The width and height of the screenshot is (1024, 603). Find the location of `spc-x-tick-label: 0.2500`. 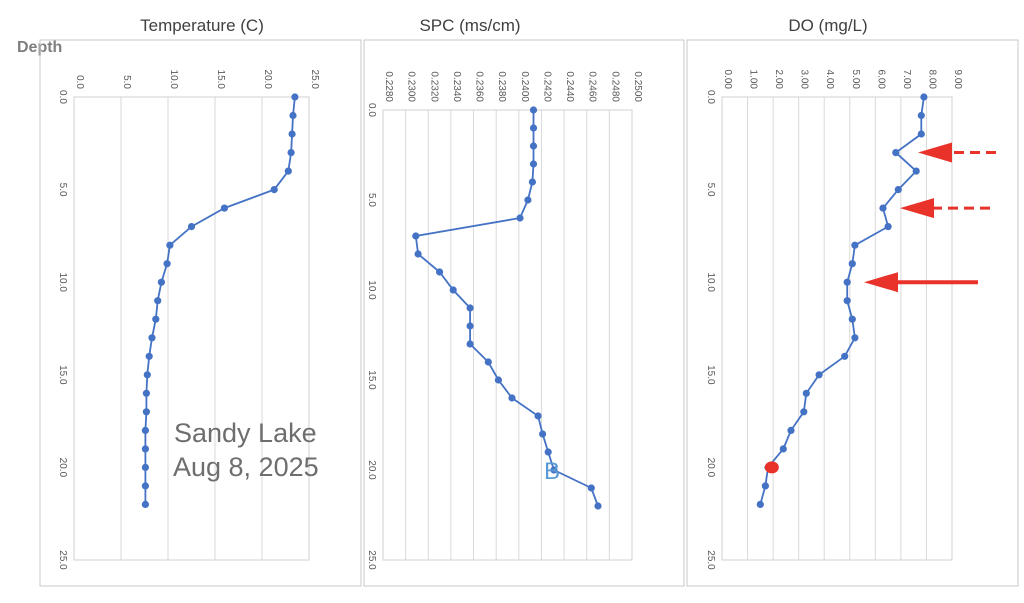

spc-x-tick-label: 0.2500 is located at coordinates (637, 86).